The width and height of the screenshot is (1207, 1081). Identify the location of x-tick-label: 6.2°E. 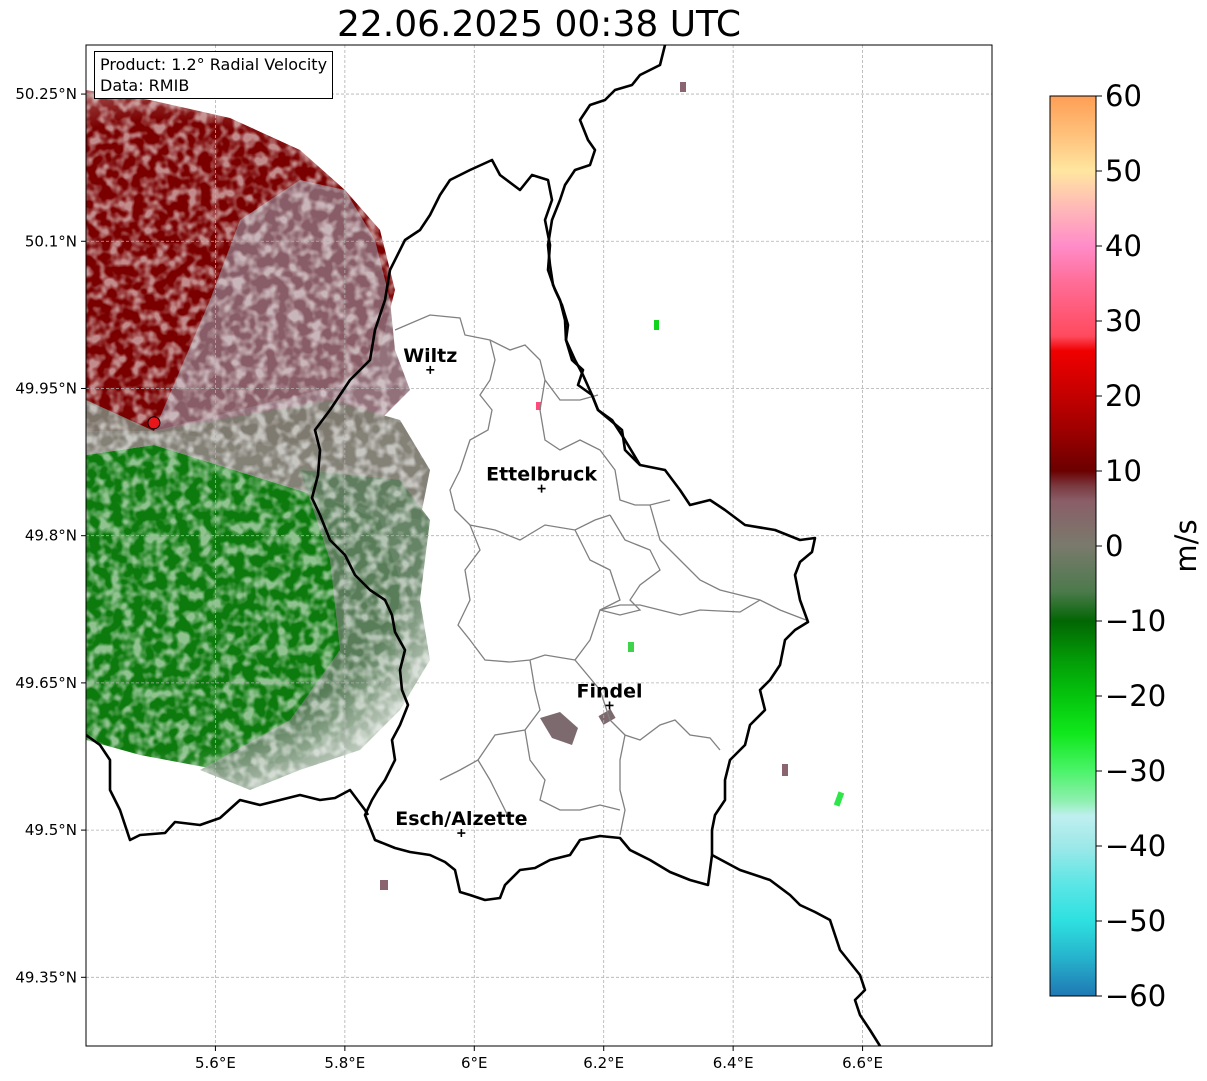
(603, 1063).